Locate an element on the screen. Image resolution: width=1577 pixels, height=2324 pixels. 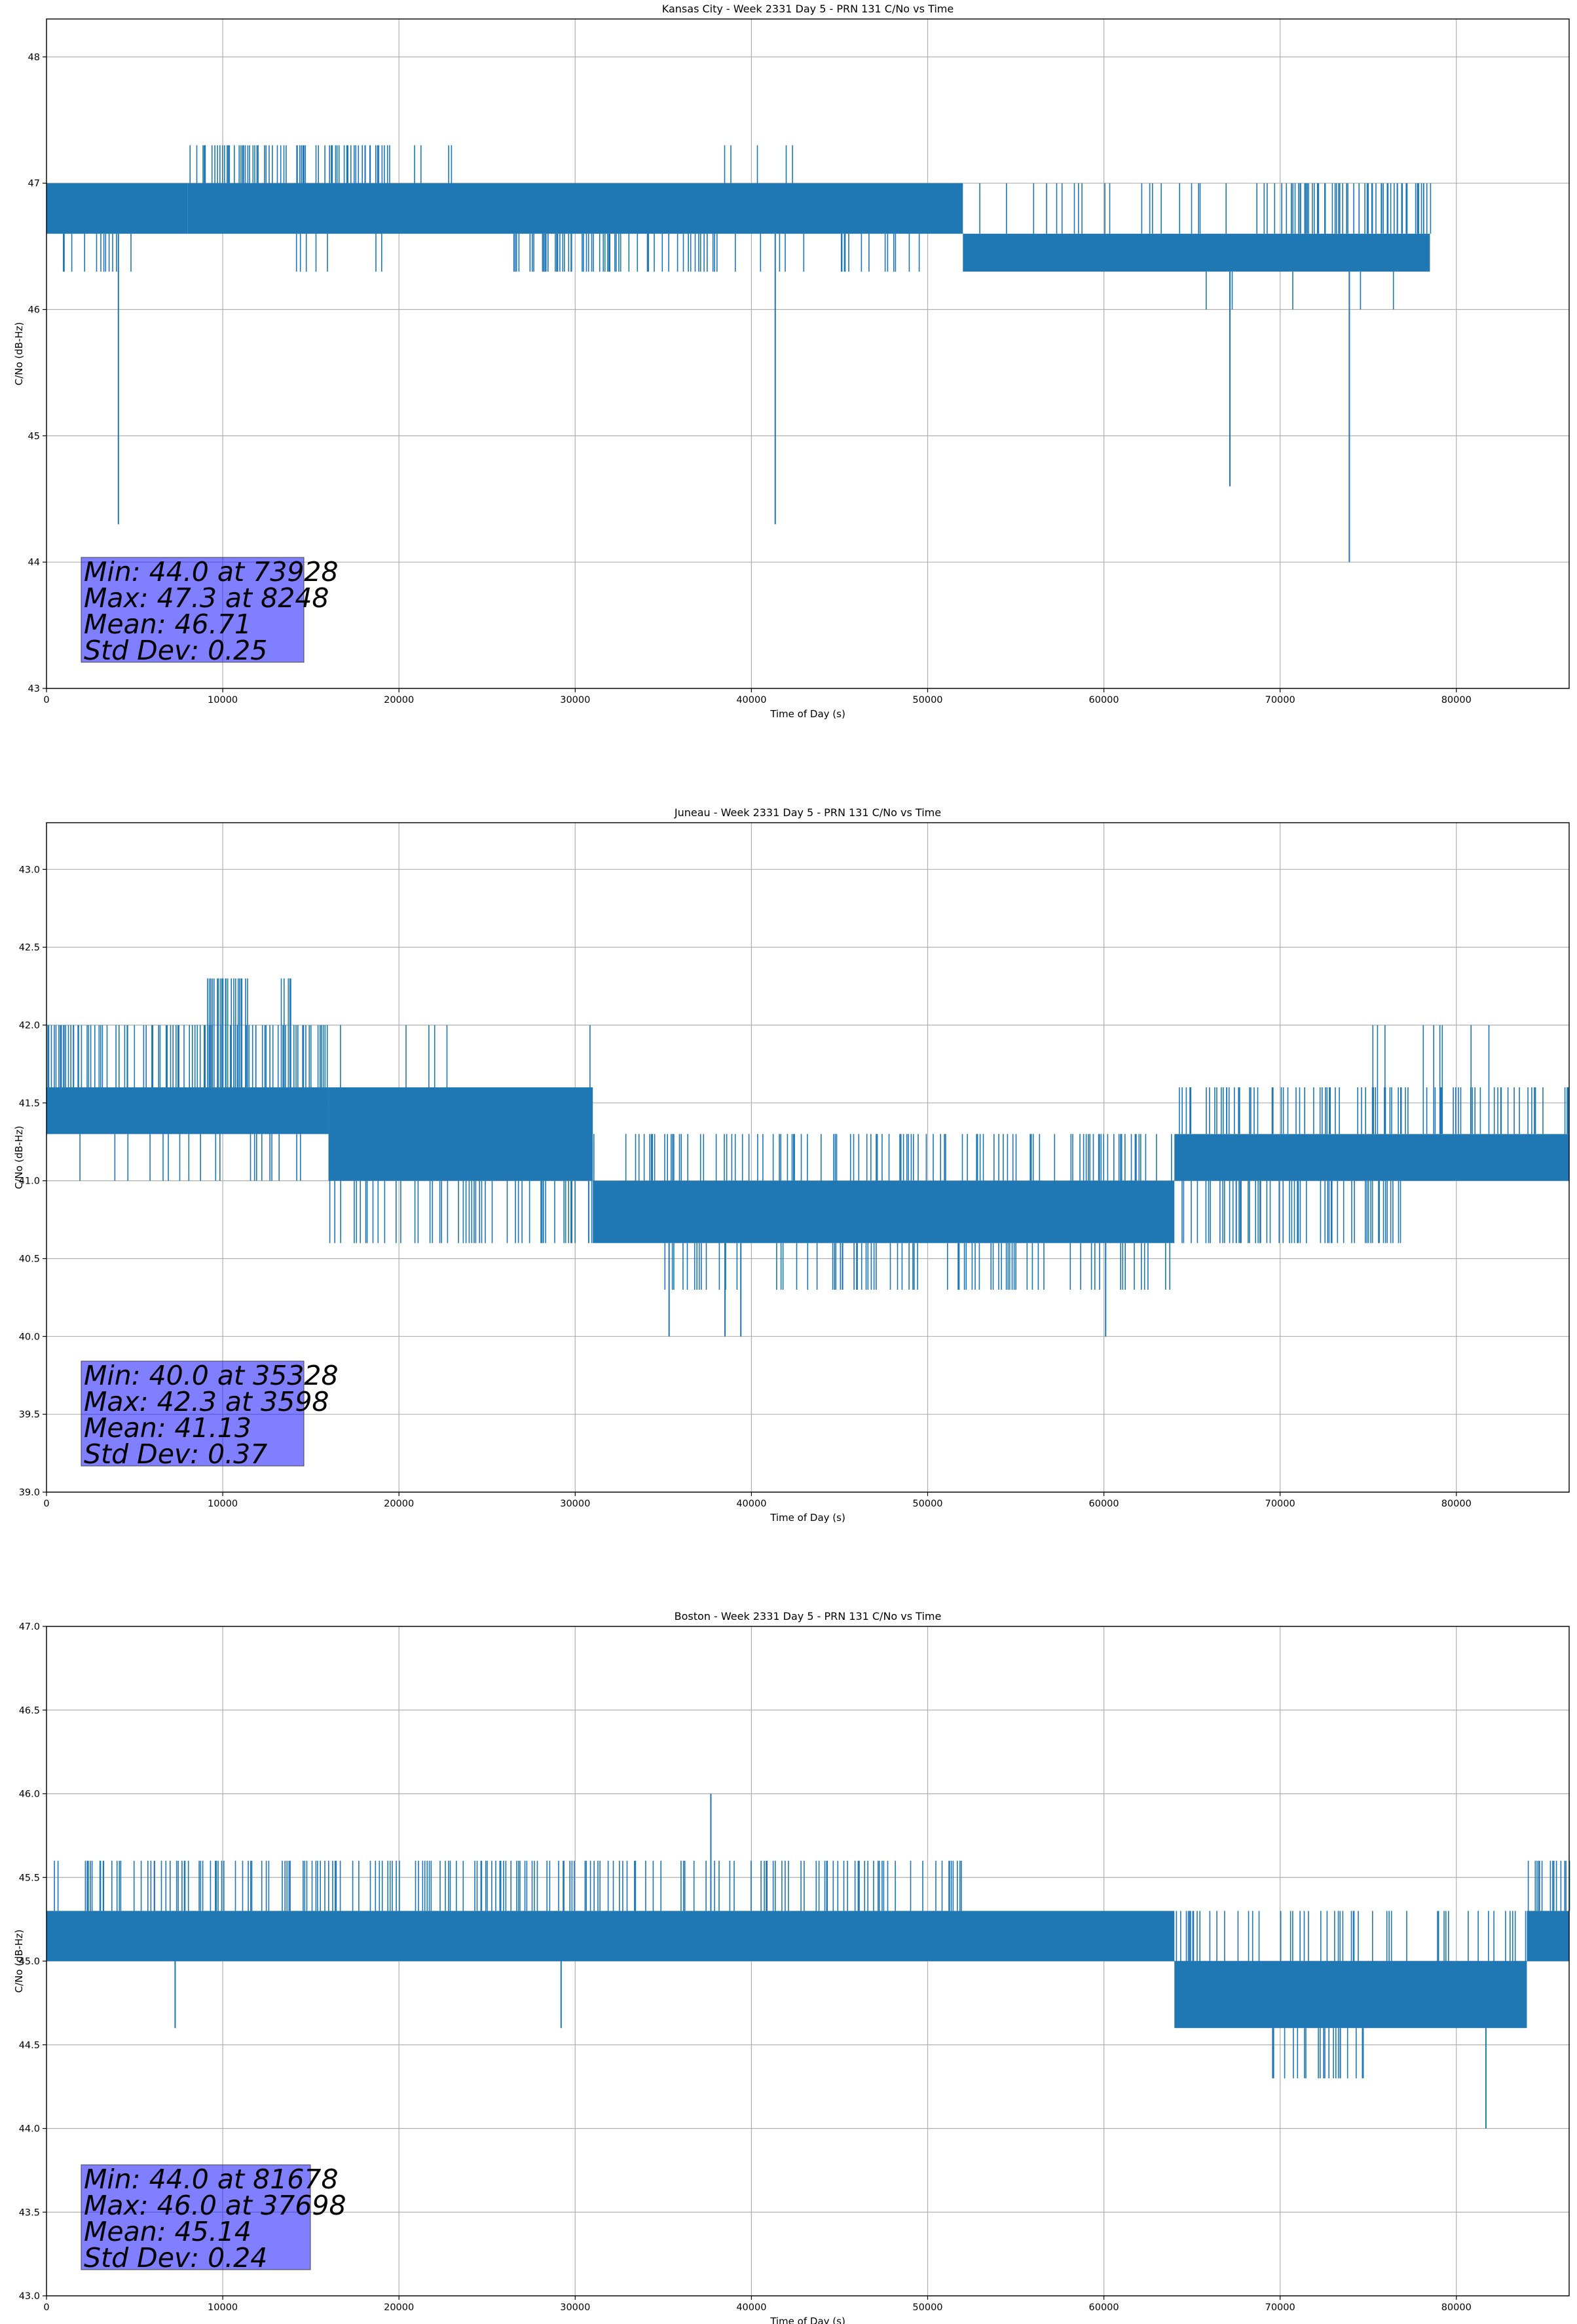
stats-line: Min: 44.0 at 81678 is located at coordinates (211, 2179).